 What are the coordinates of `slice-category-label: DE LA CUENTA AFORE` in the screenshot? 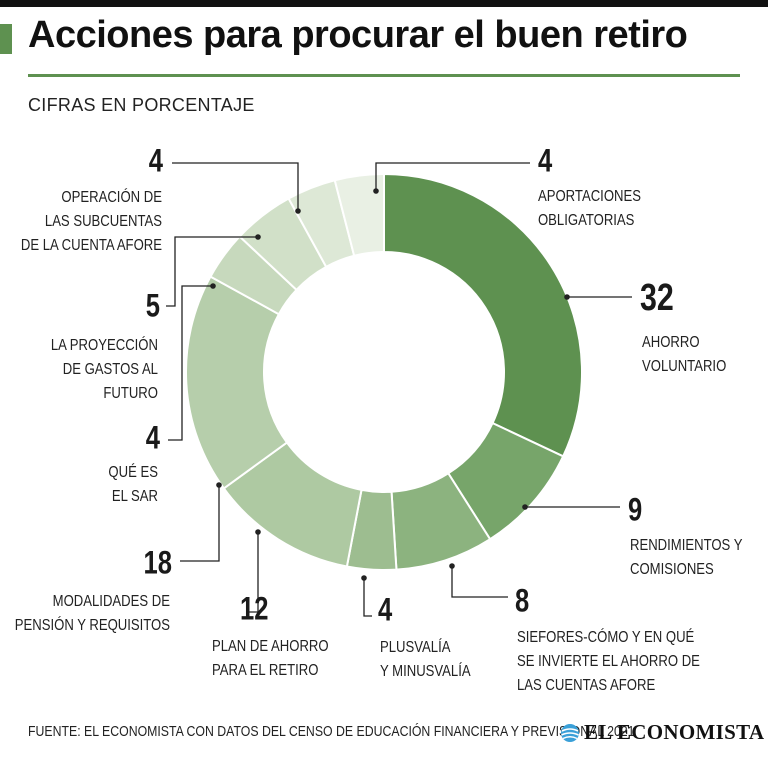 It's located at (91, 245).